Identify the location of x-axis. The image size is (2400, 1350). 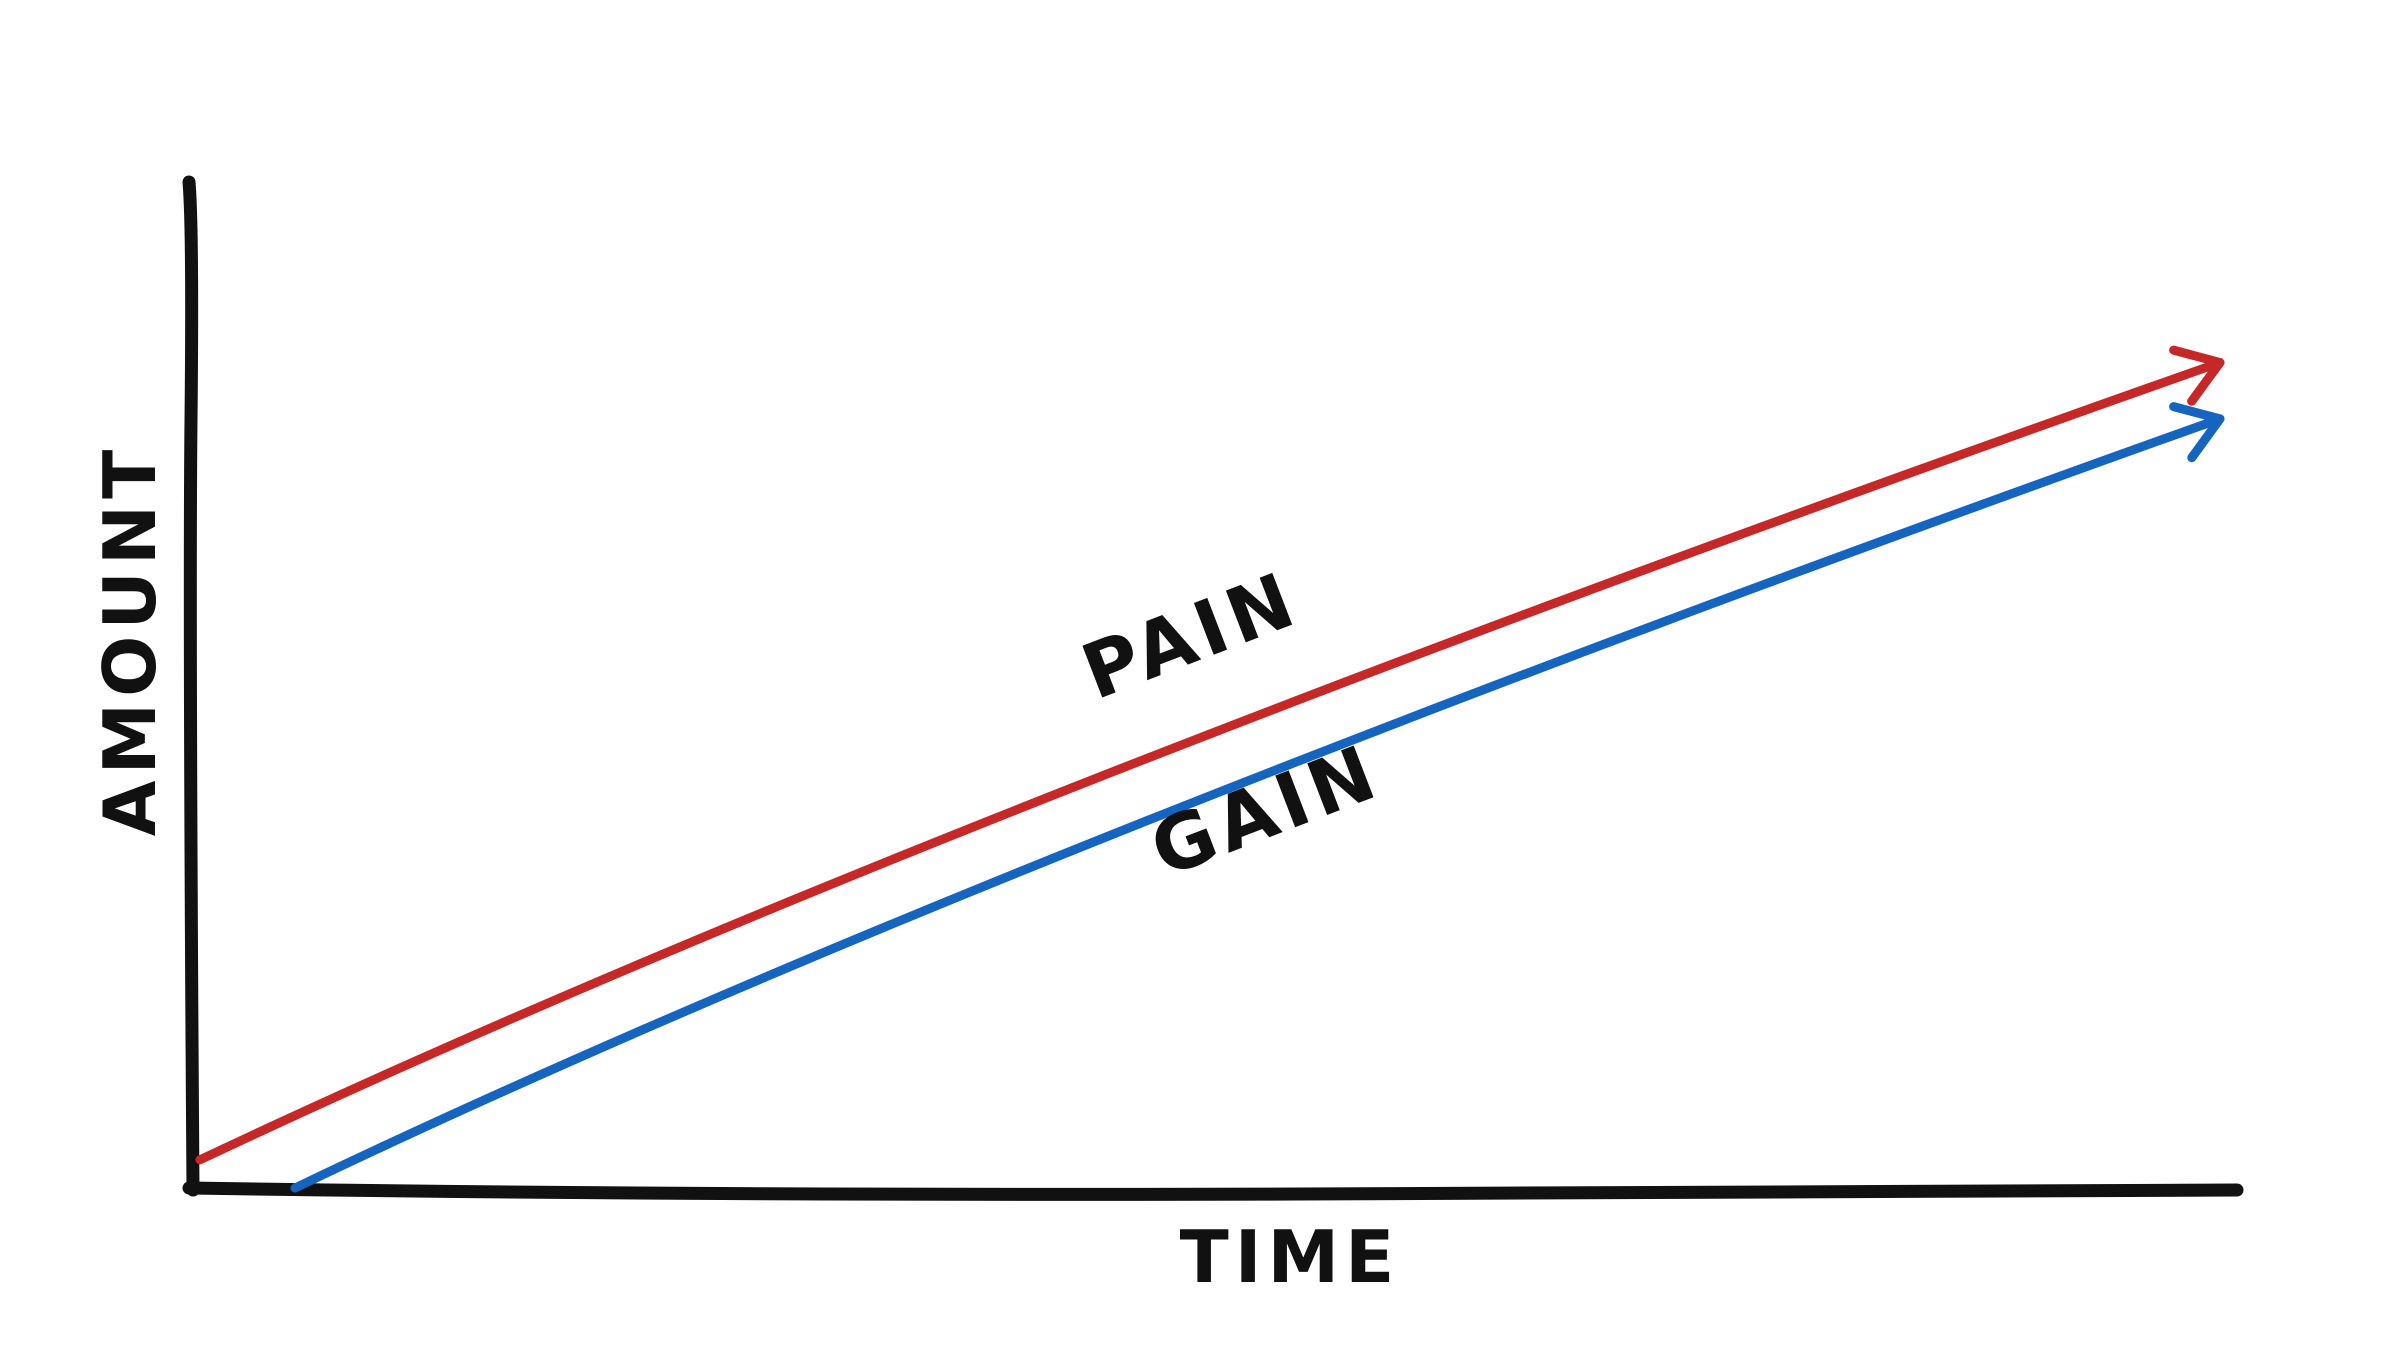
(1213, 1191).